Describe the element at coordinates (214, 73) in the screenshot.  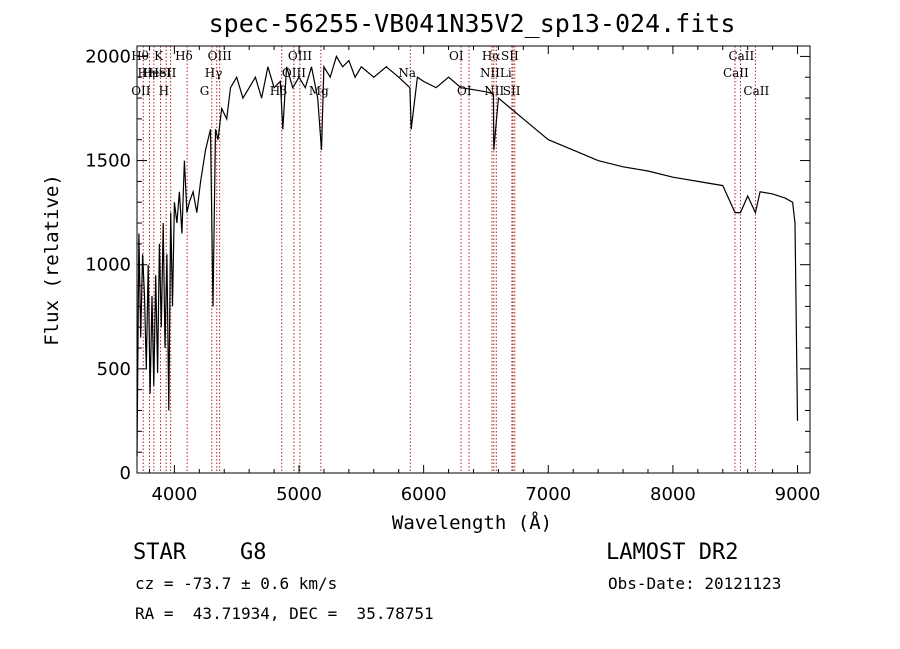
I see `line-marker-label: Hγ` at that location.